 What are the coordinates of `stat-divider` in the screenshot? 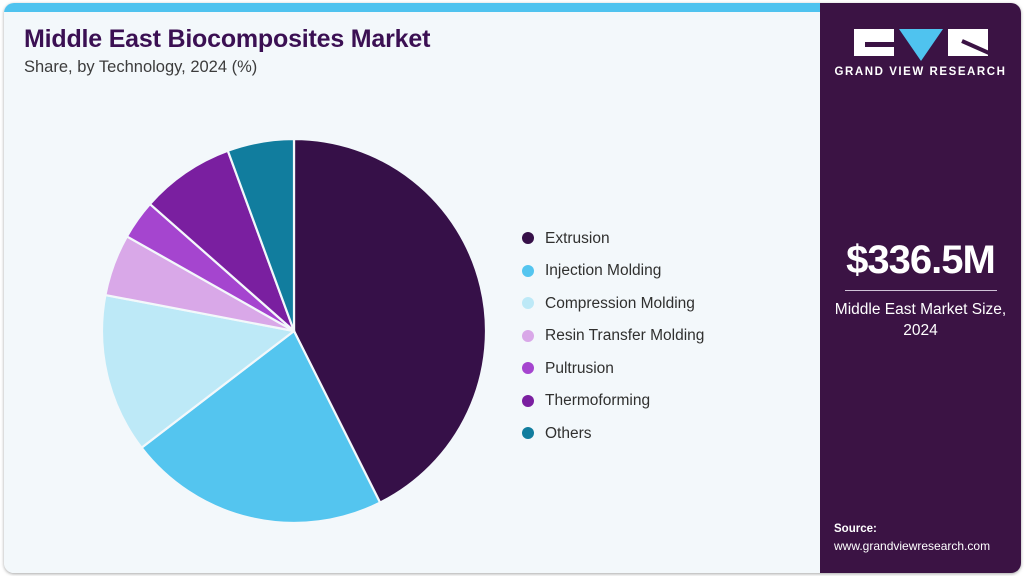 It's located at (920, 290).